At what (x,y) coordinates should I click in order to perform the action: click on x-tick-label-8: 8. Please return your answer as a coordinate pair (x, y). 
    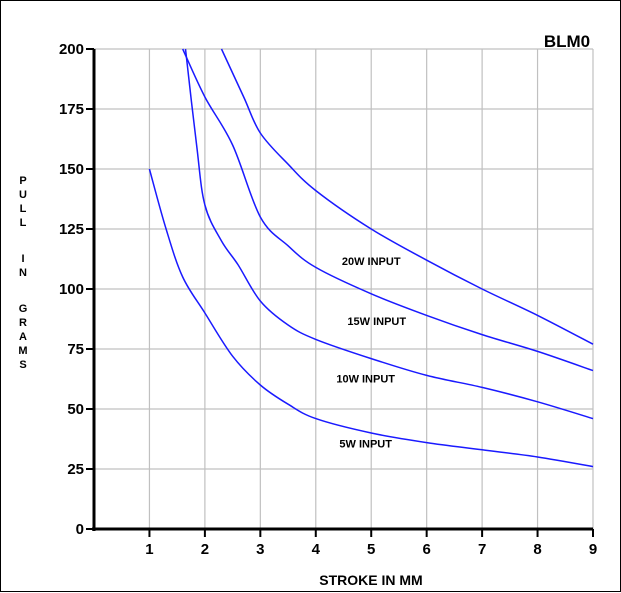
    Looking at the image, I should click on (537, 549).